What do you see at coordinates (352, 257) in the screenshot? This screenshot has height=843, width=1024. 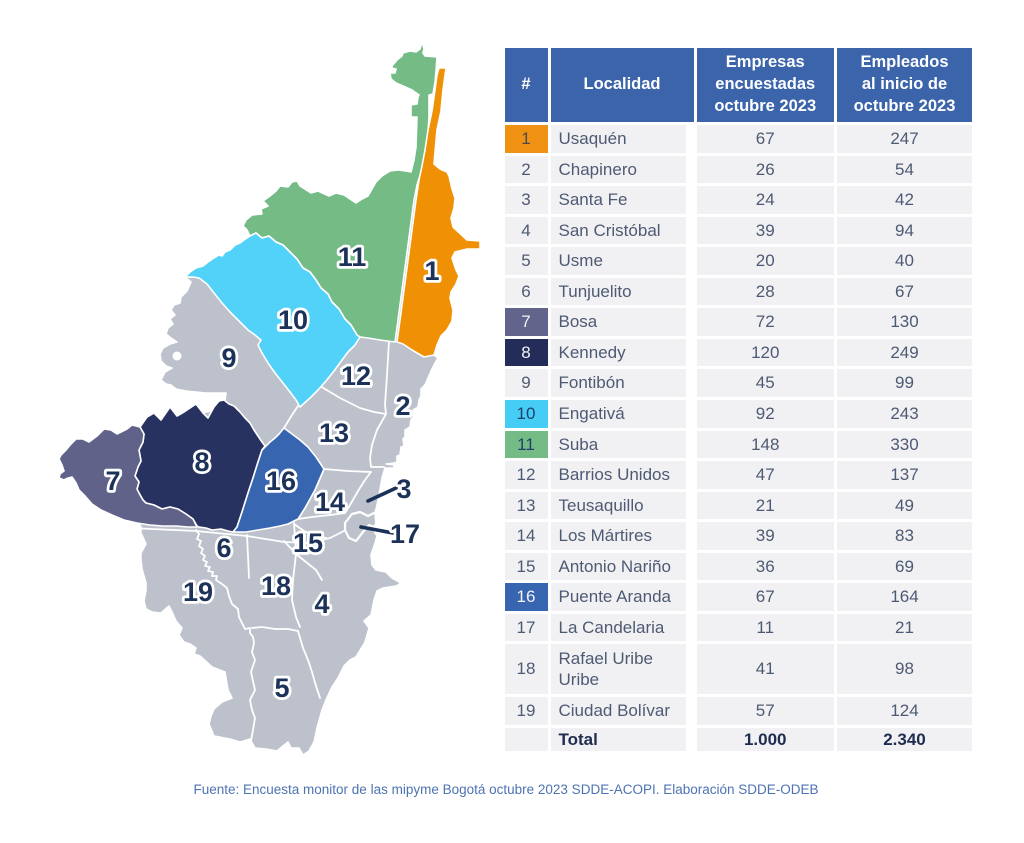 I see `svg-text: 11` at bounding box center [352, 257].